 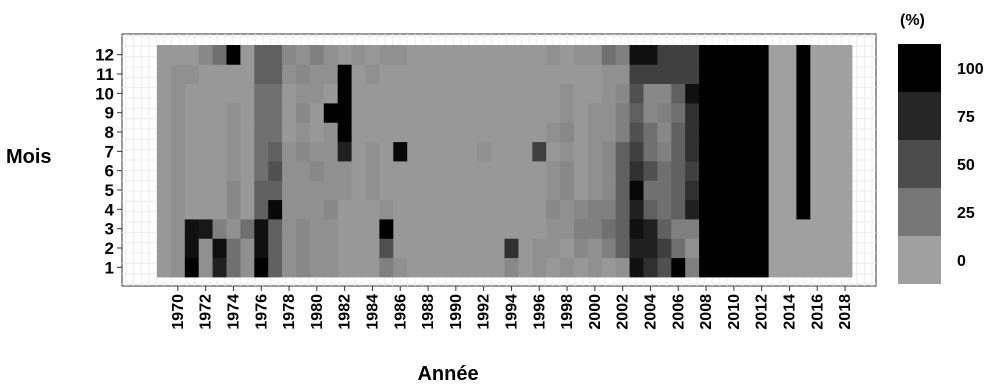 What do you see at coordinates (109, 132) in the screenshot?
I see `y-tick-label: 8` at bounding box center [109, 132].